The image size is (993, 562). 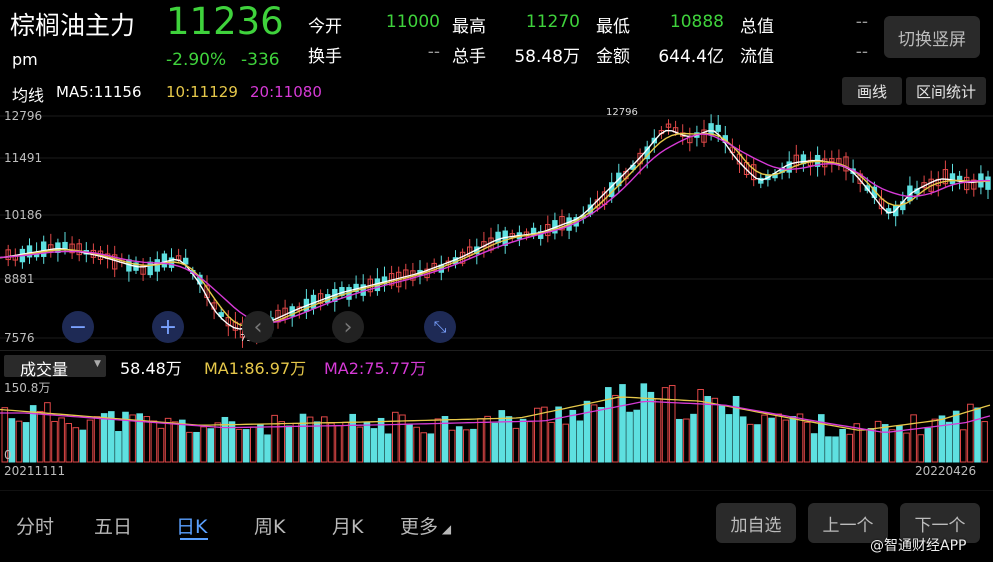 What do you see at coordinates (946, 91) in the screenshot?
I see `range-stats-button: 区间统计` at bounding box center [946, 91].